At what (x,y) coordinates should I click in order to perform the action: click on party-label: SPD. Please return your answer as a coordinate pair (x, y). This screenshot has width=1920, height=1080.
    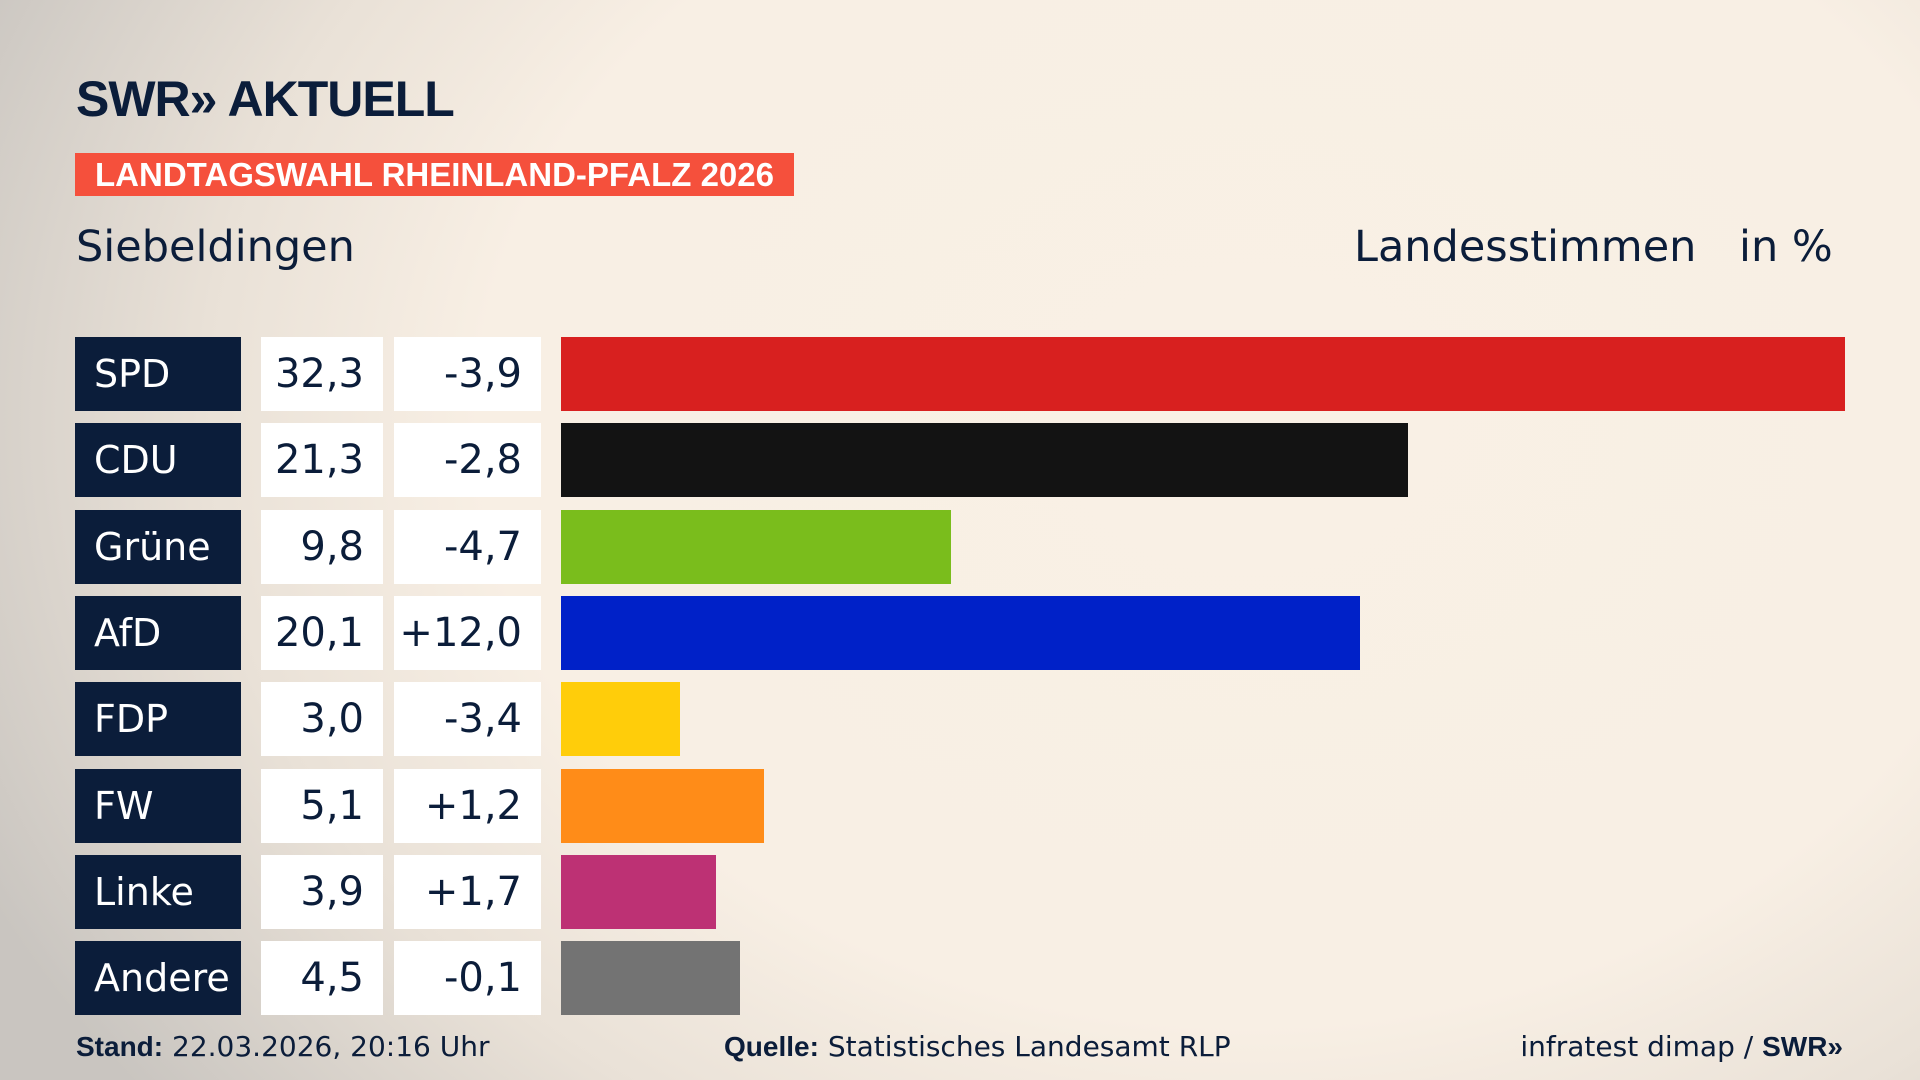
    Looking at the image, I should click on (158, 374).